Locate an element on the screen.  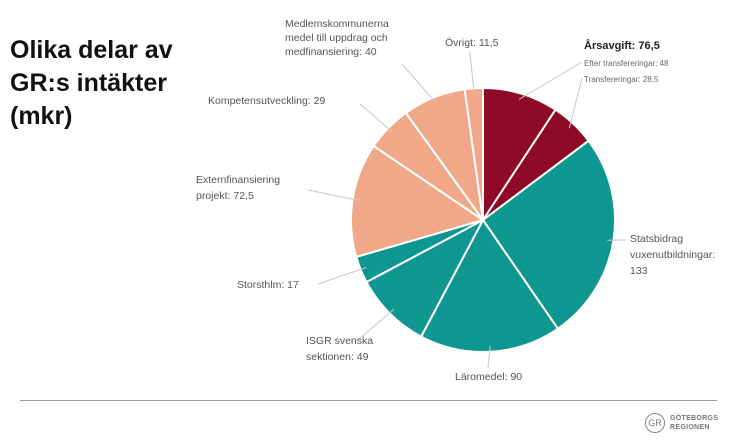
gr-logo-mark: GR is located at coordinates (655, 423).